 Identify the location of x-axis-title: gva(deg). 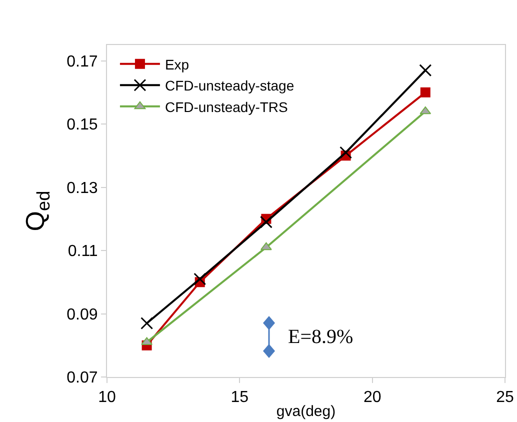
(306, 411).